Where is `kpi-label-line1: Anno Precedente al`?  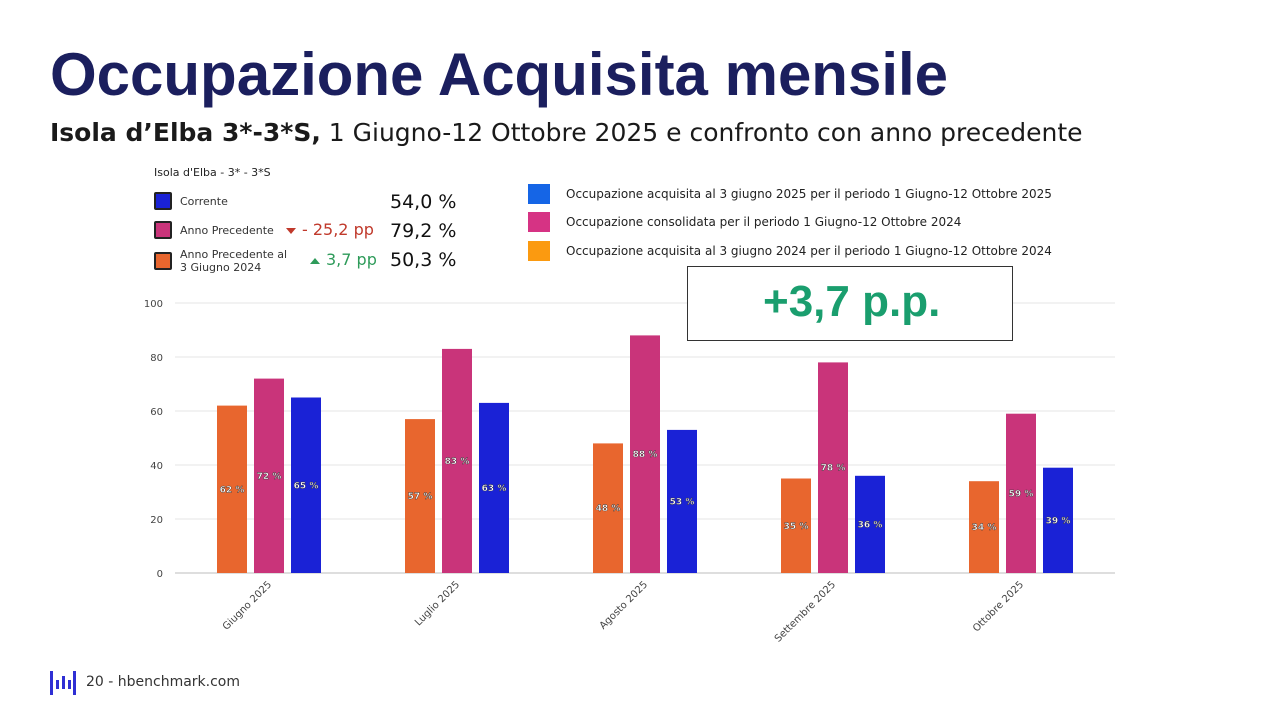 kpi-label-line1: Anno Precedente al is located at coordinates (234, 254).